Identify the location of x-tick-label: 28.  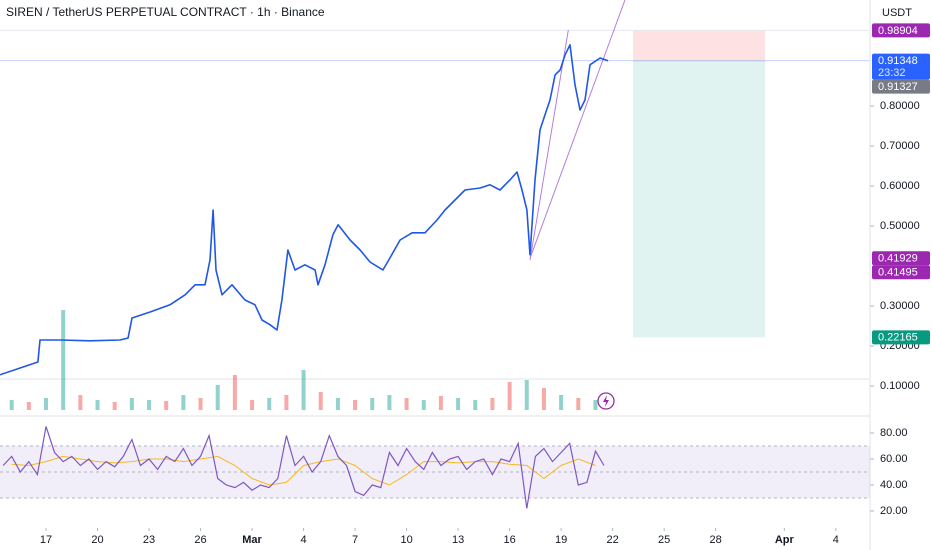
(716, 540).